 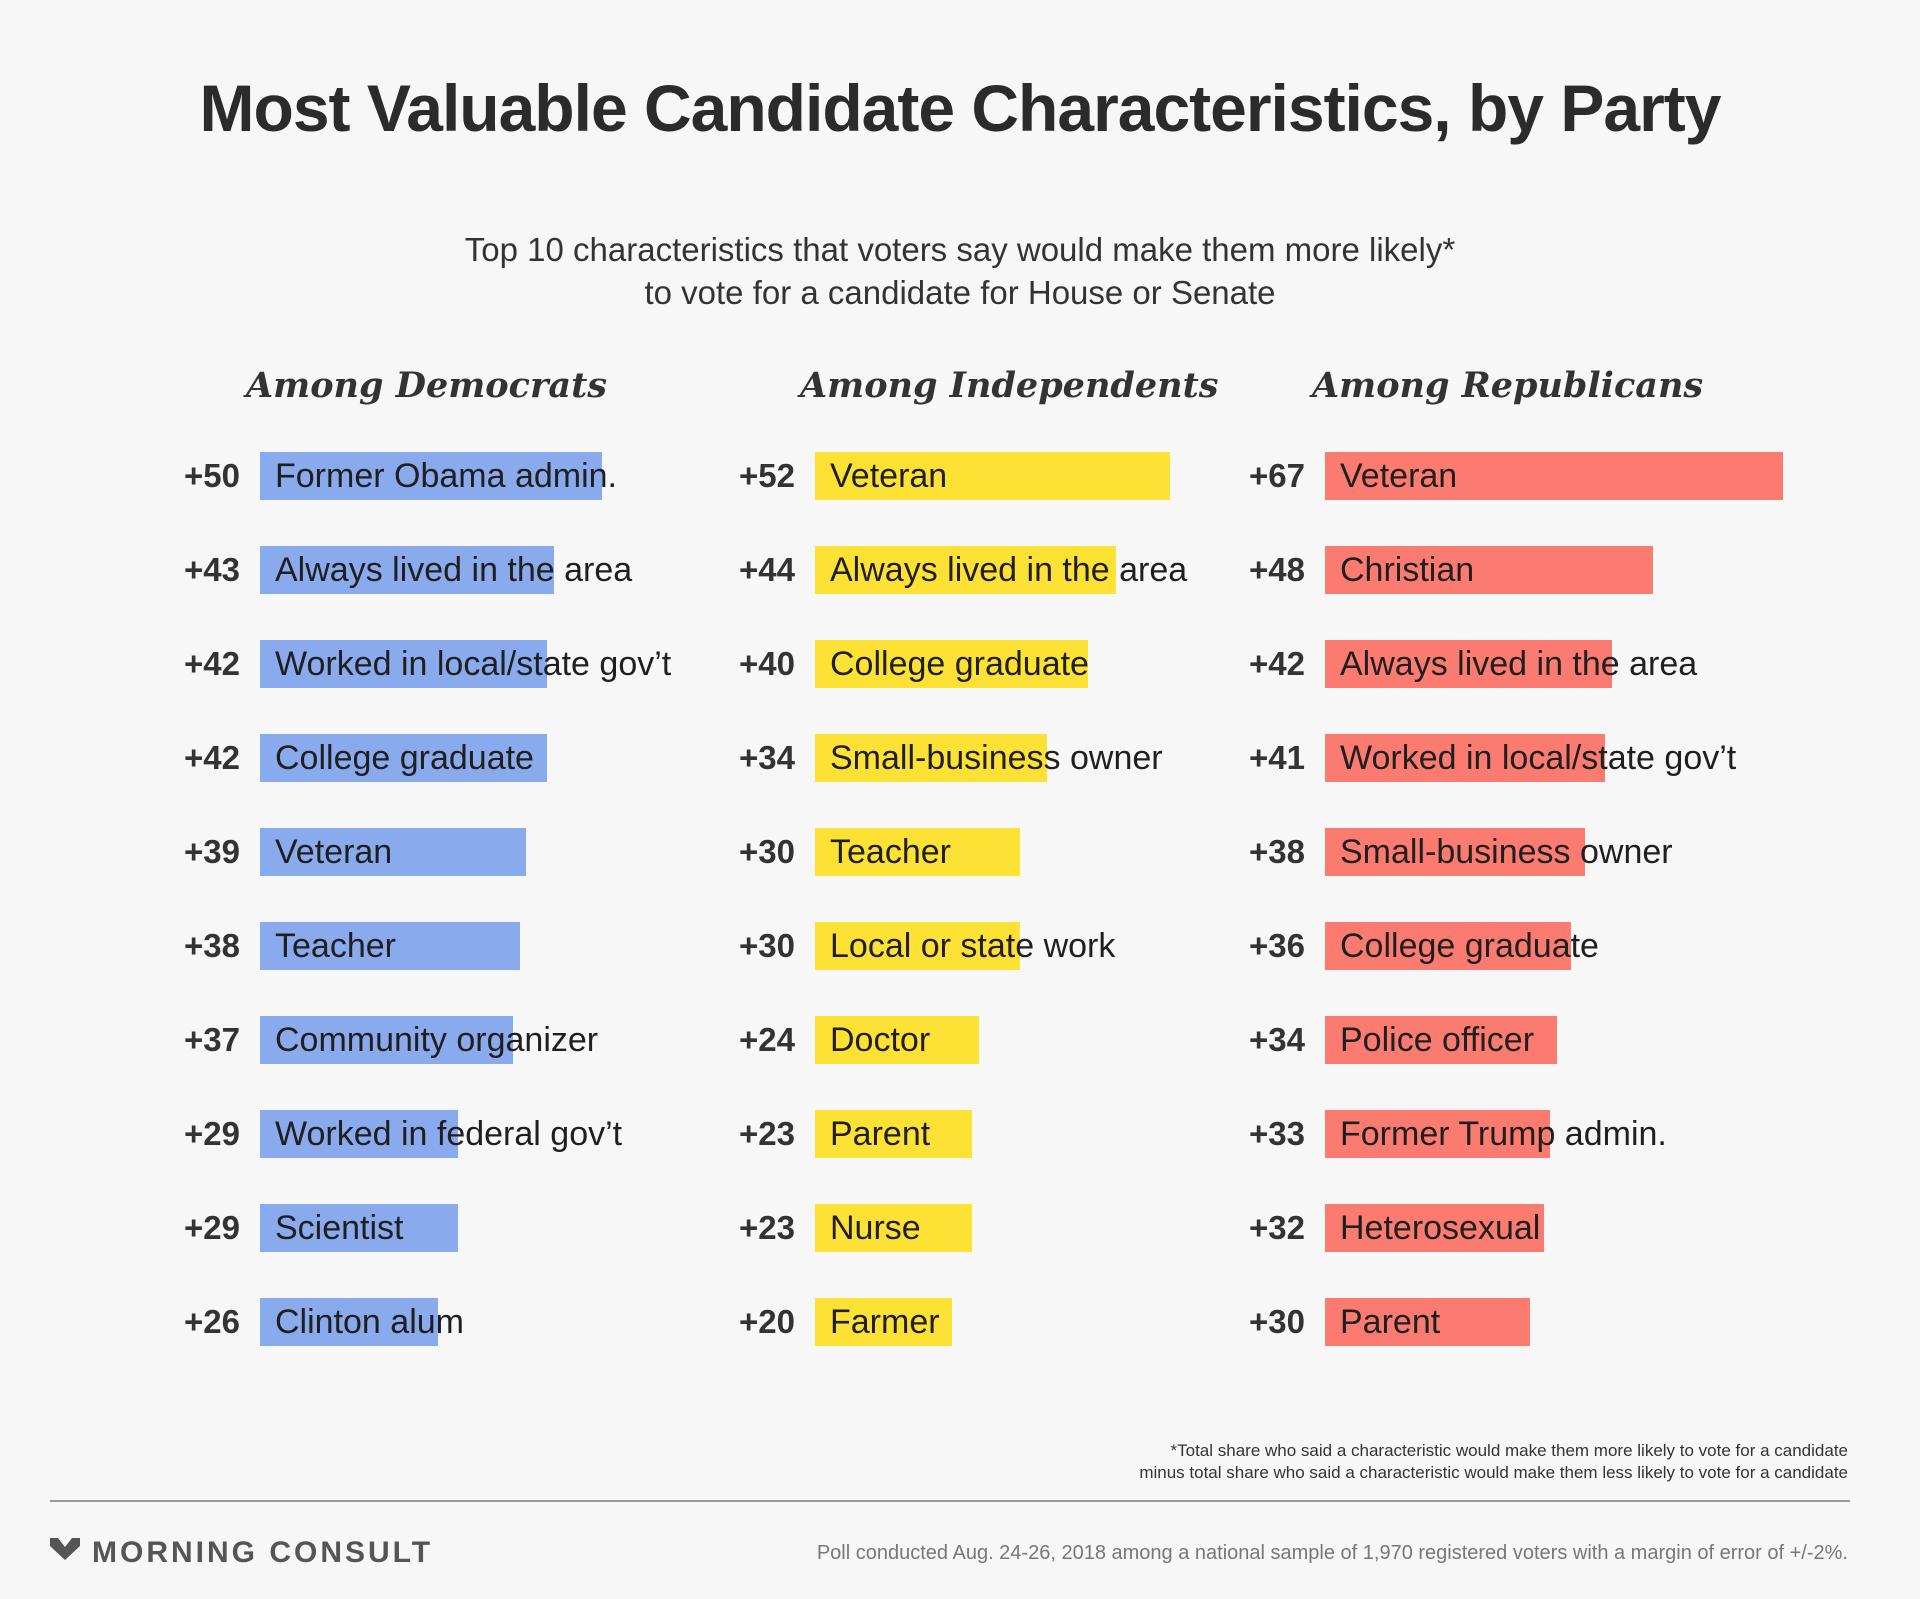 I want to click on category-label: Parent, so click(x=880, y=1134).